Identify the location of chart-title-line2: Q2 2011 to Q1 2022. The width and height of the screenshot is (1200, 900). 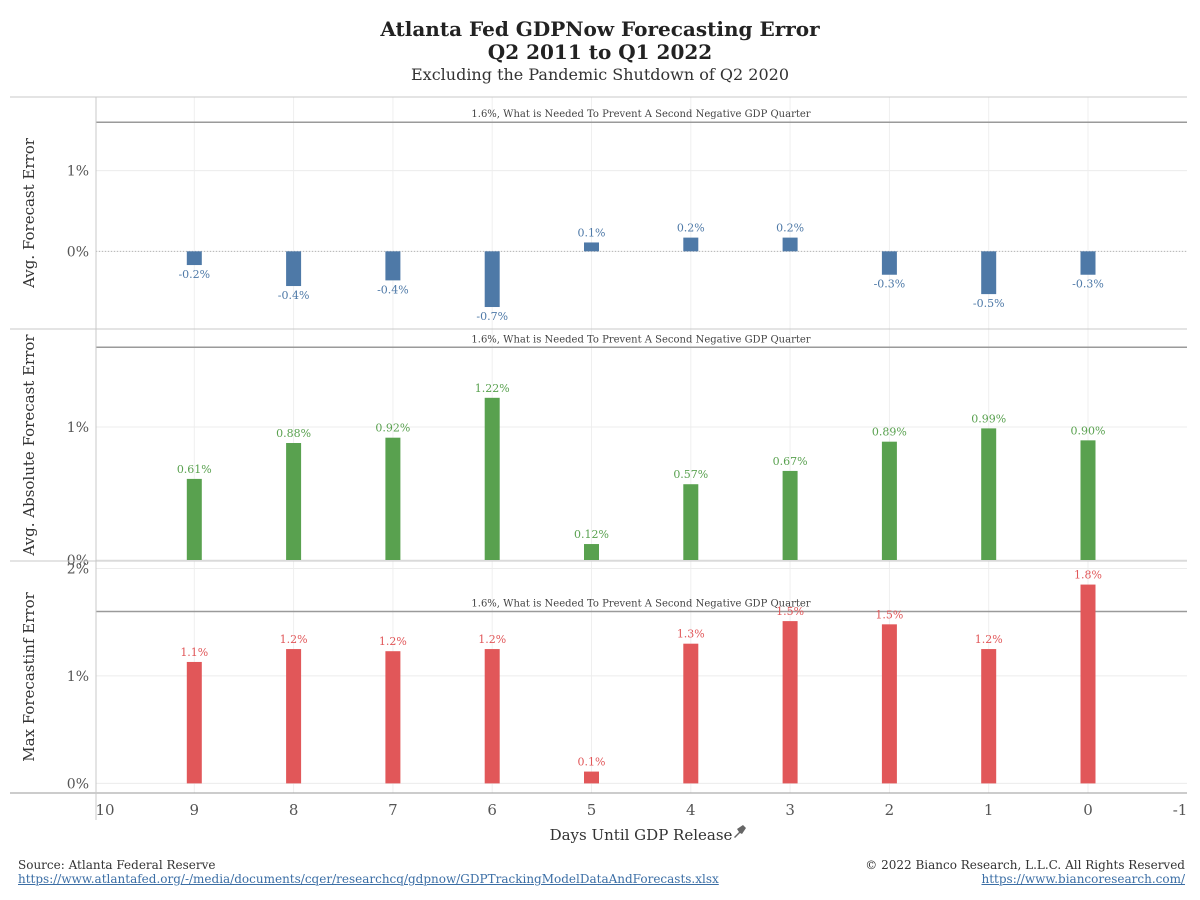
(600, 52).